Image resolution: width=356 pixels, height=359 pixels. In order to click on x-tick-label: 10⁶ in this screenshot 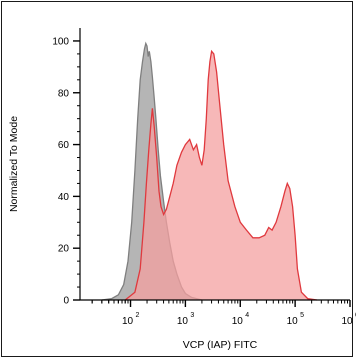, I will do `click(348, 319)`.